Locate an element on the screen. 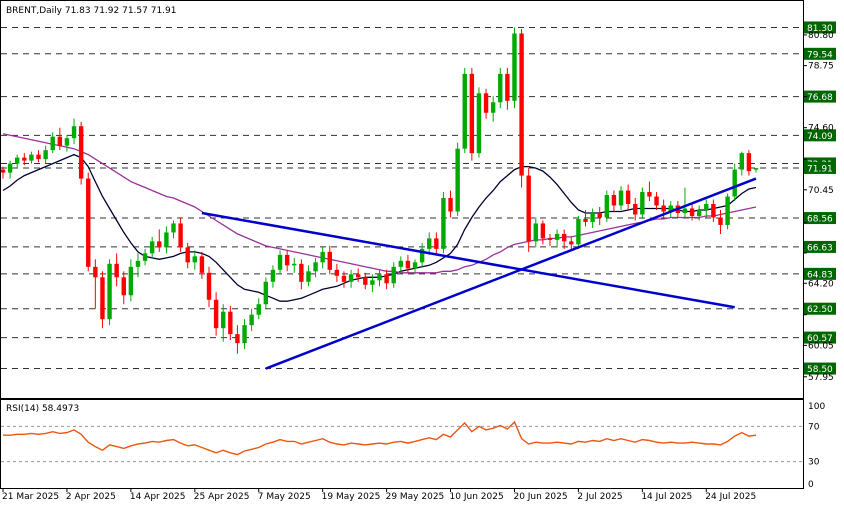 The image size is (844, 506). time-tick-label-10: 14 Jul 2025 is located at coordinates (666, 497).